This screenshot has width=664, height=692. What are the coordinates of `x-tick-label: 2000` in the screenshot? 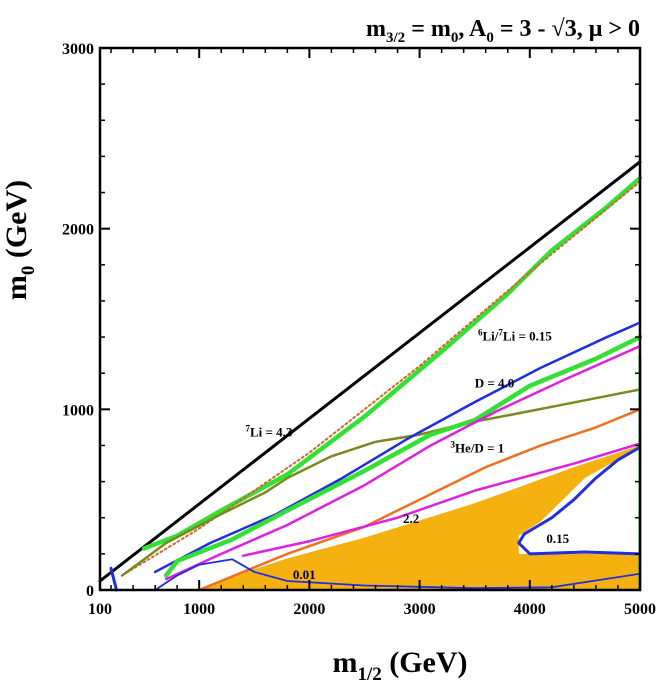 It's located at (309, 609).